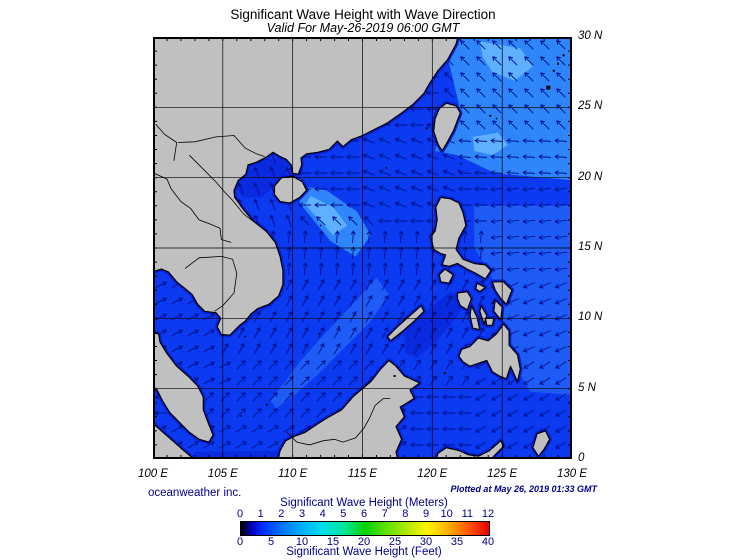 Image resolution: width=755 pixels, height=560 pixels. Describe the element at coordinates (395, 542) in the screenshot. I see `feet-tick-label: 25` at that location.